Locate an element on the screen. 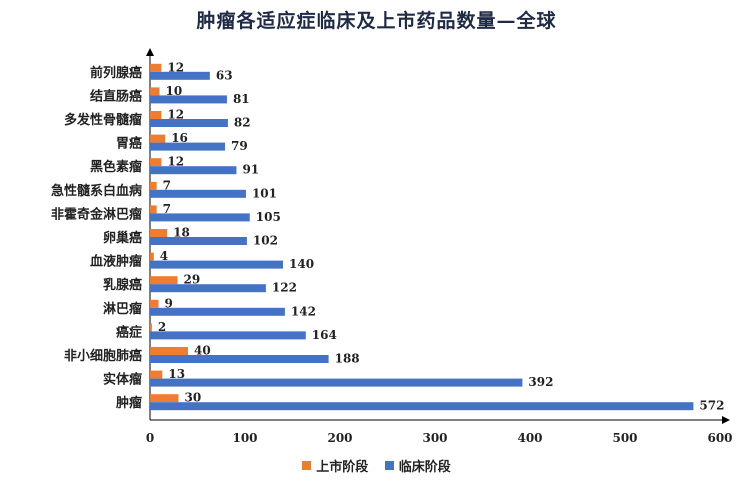 This screenshot has height=481, width=753. data-label-clinical: 102 is located at coordinates (265, 241).